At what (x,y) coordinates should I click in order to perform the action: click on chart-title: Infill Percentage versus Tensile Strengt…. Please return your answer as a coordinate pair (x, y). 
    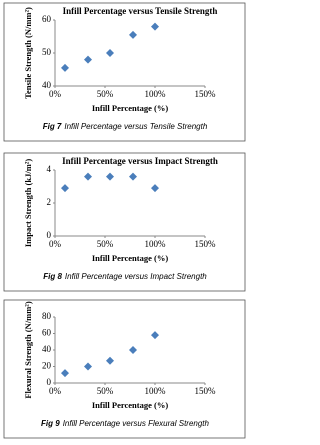
    Looking at the image, I should click on (140, 11).